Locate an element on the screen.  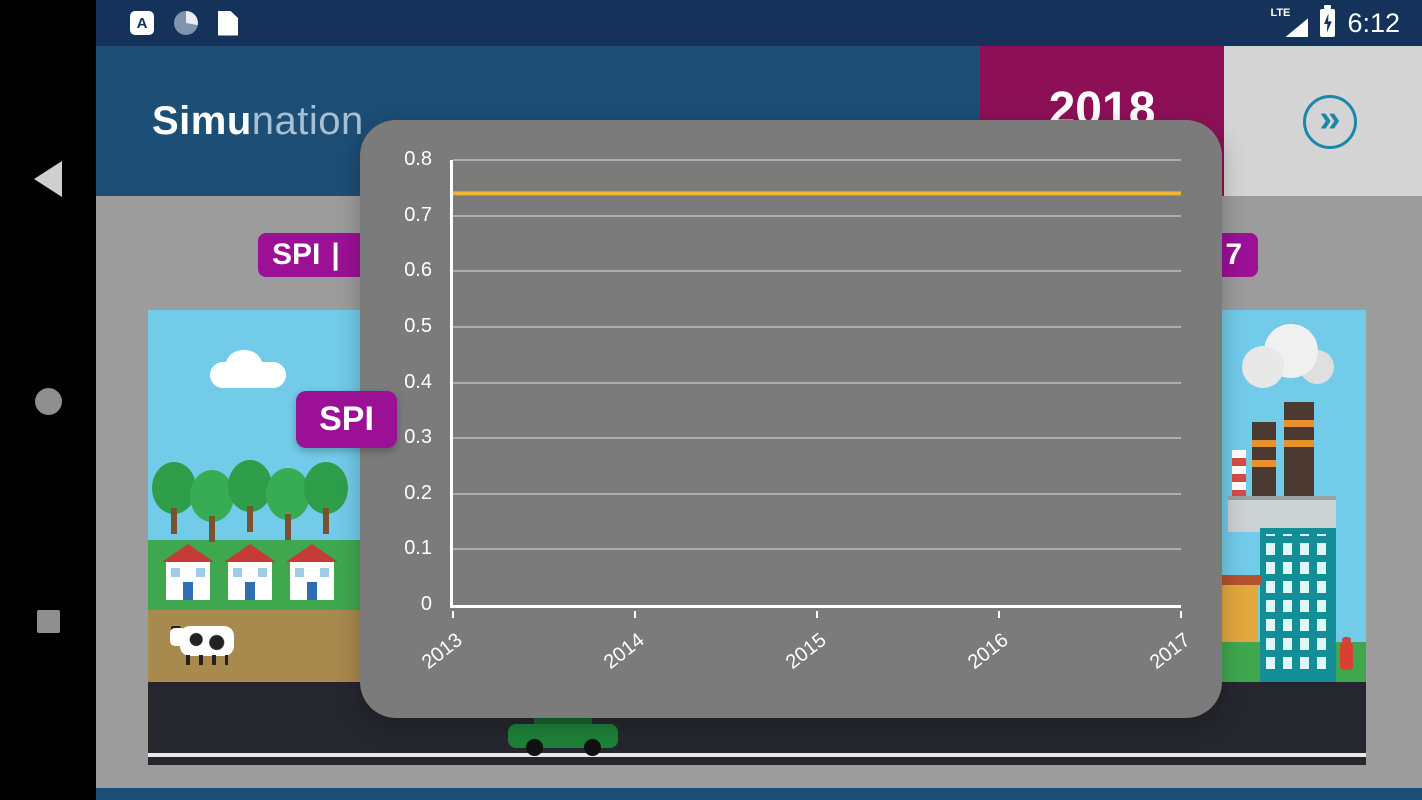
home-icon is located at coordinates (48, 401).